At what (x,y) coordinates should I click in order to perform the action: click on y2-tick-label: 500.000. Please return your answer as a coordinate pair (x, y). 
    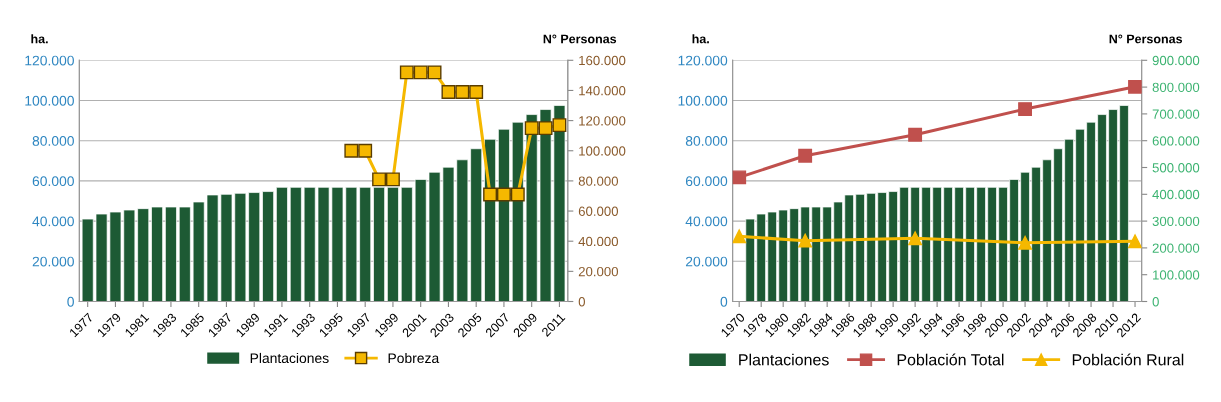
    Looking at the image, I should click on (1176, 168).